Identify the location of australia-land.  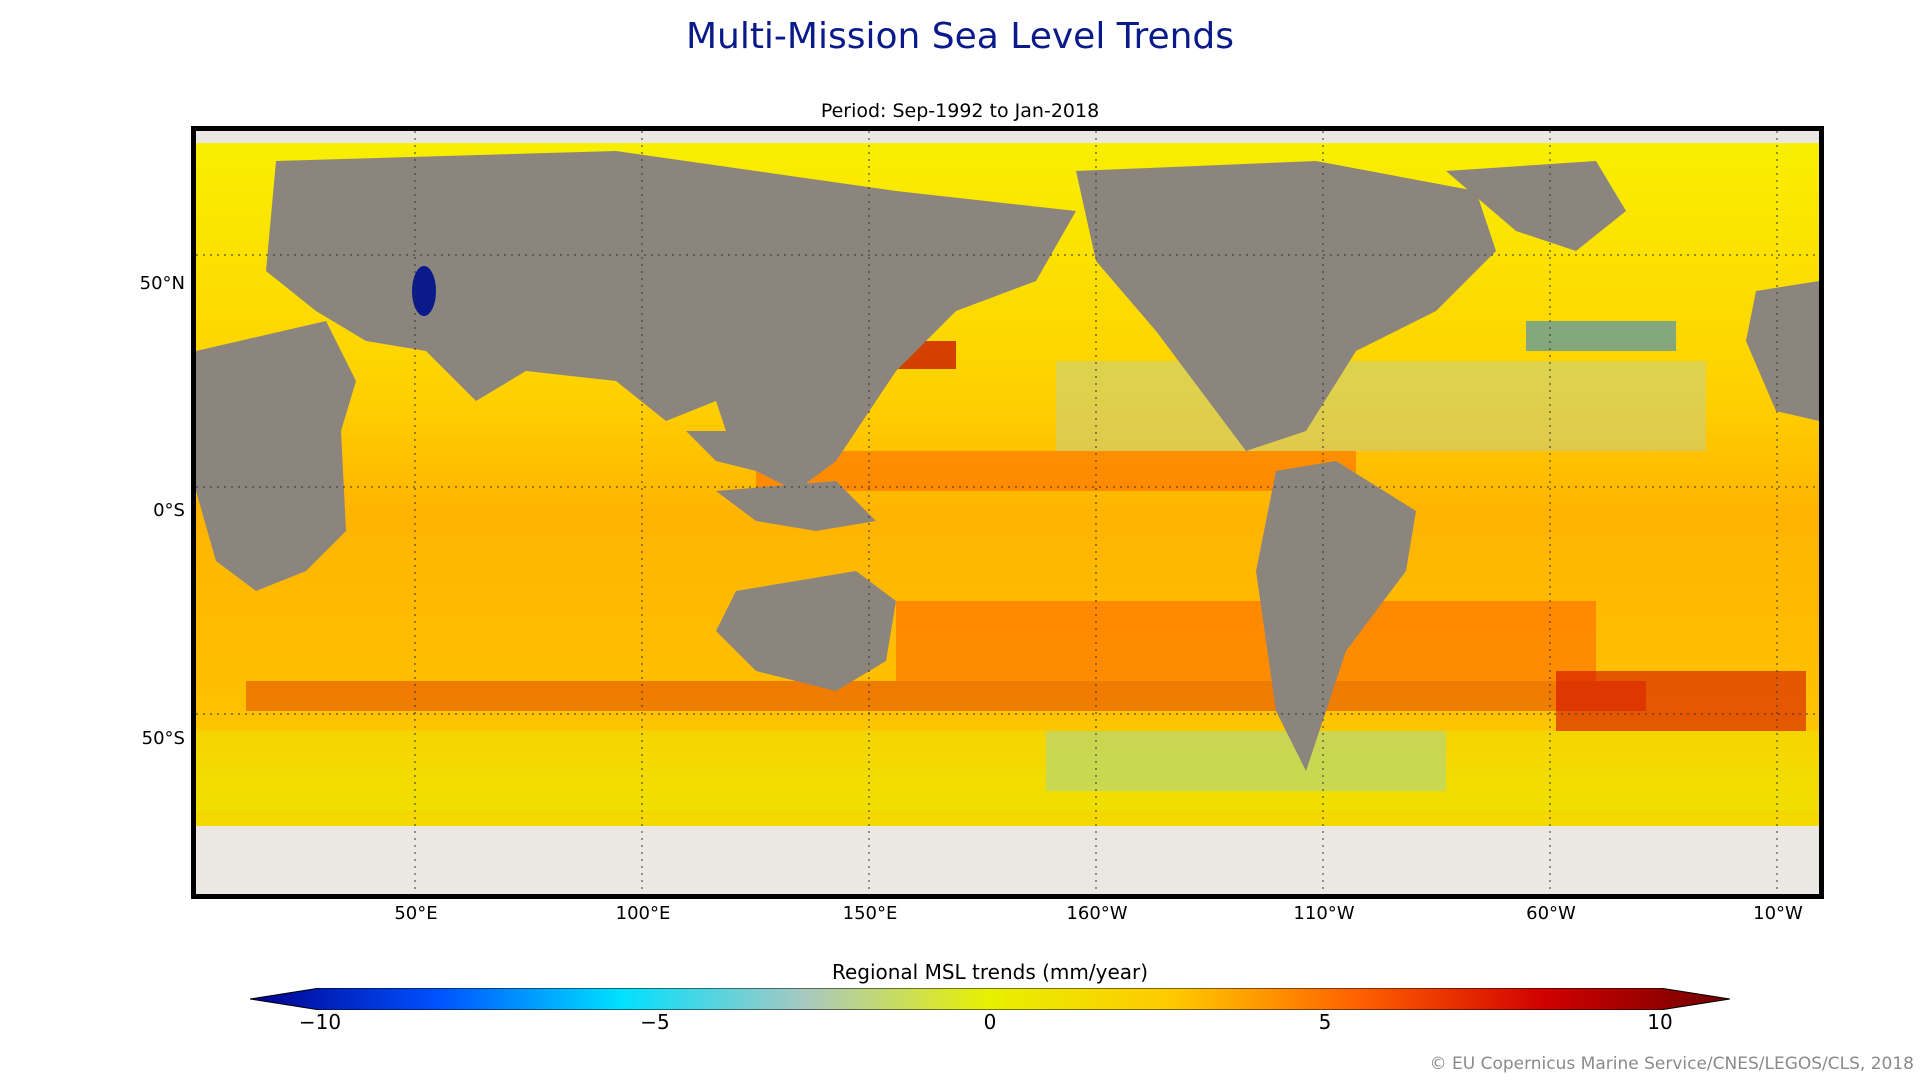
(806, 631).